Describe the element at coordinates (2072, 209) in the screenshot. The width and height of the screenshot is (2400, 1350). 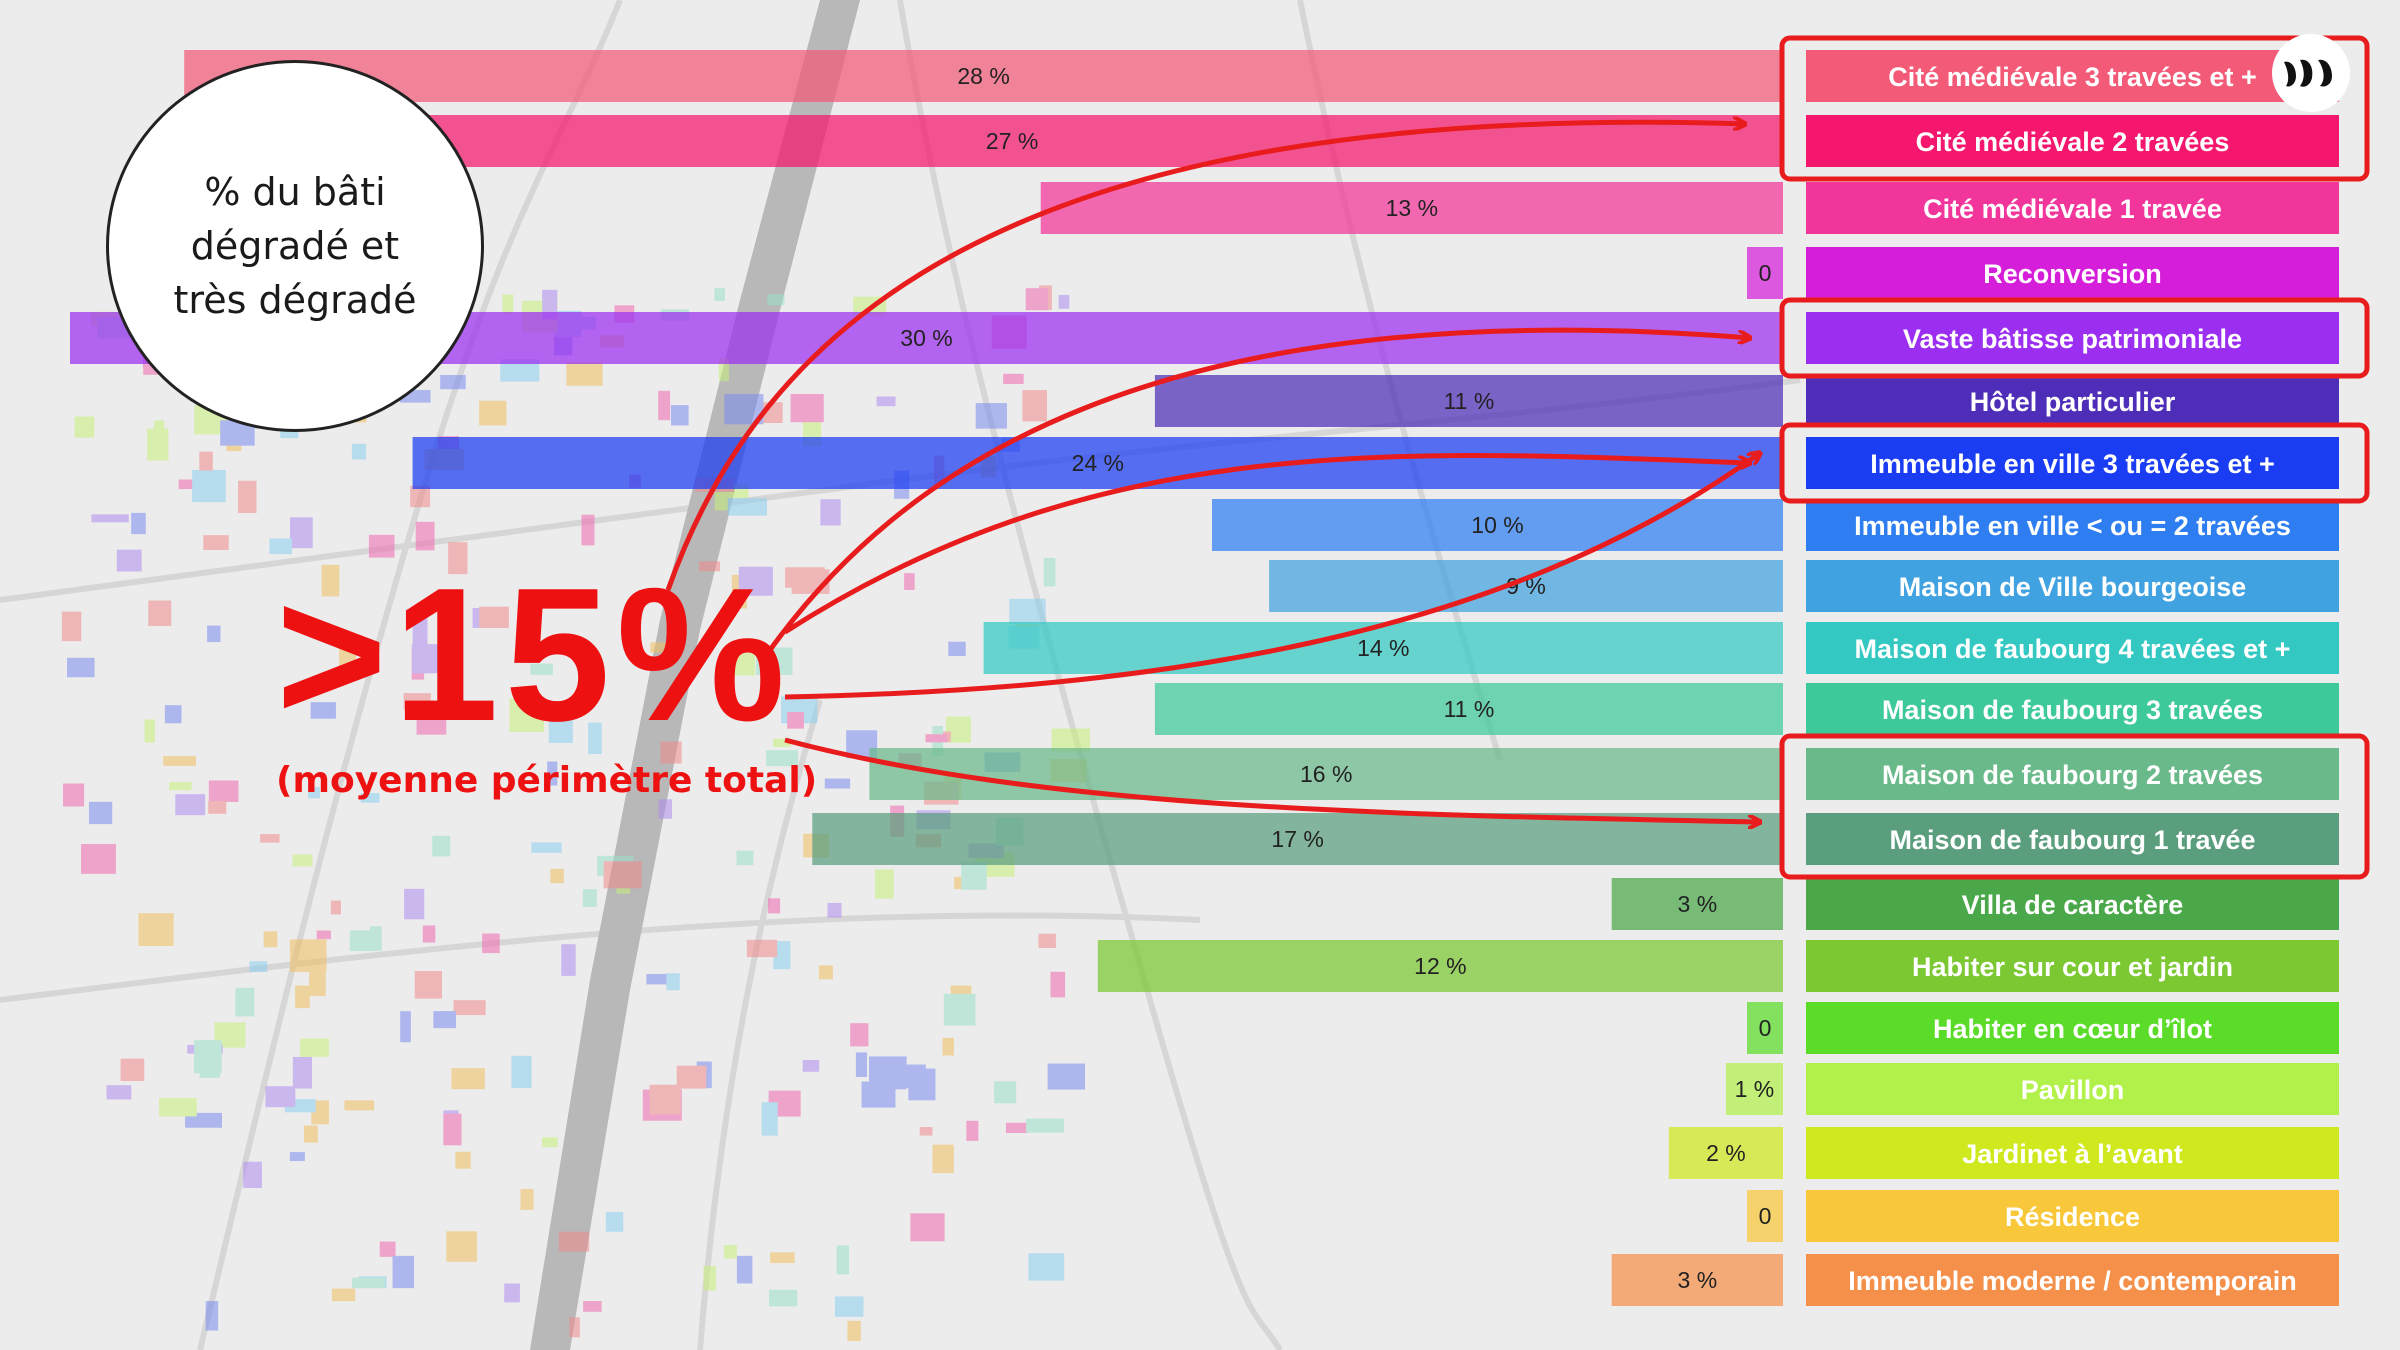
I see `category-label-2: Cité médiévale 1 travée` at that location.